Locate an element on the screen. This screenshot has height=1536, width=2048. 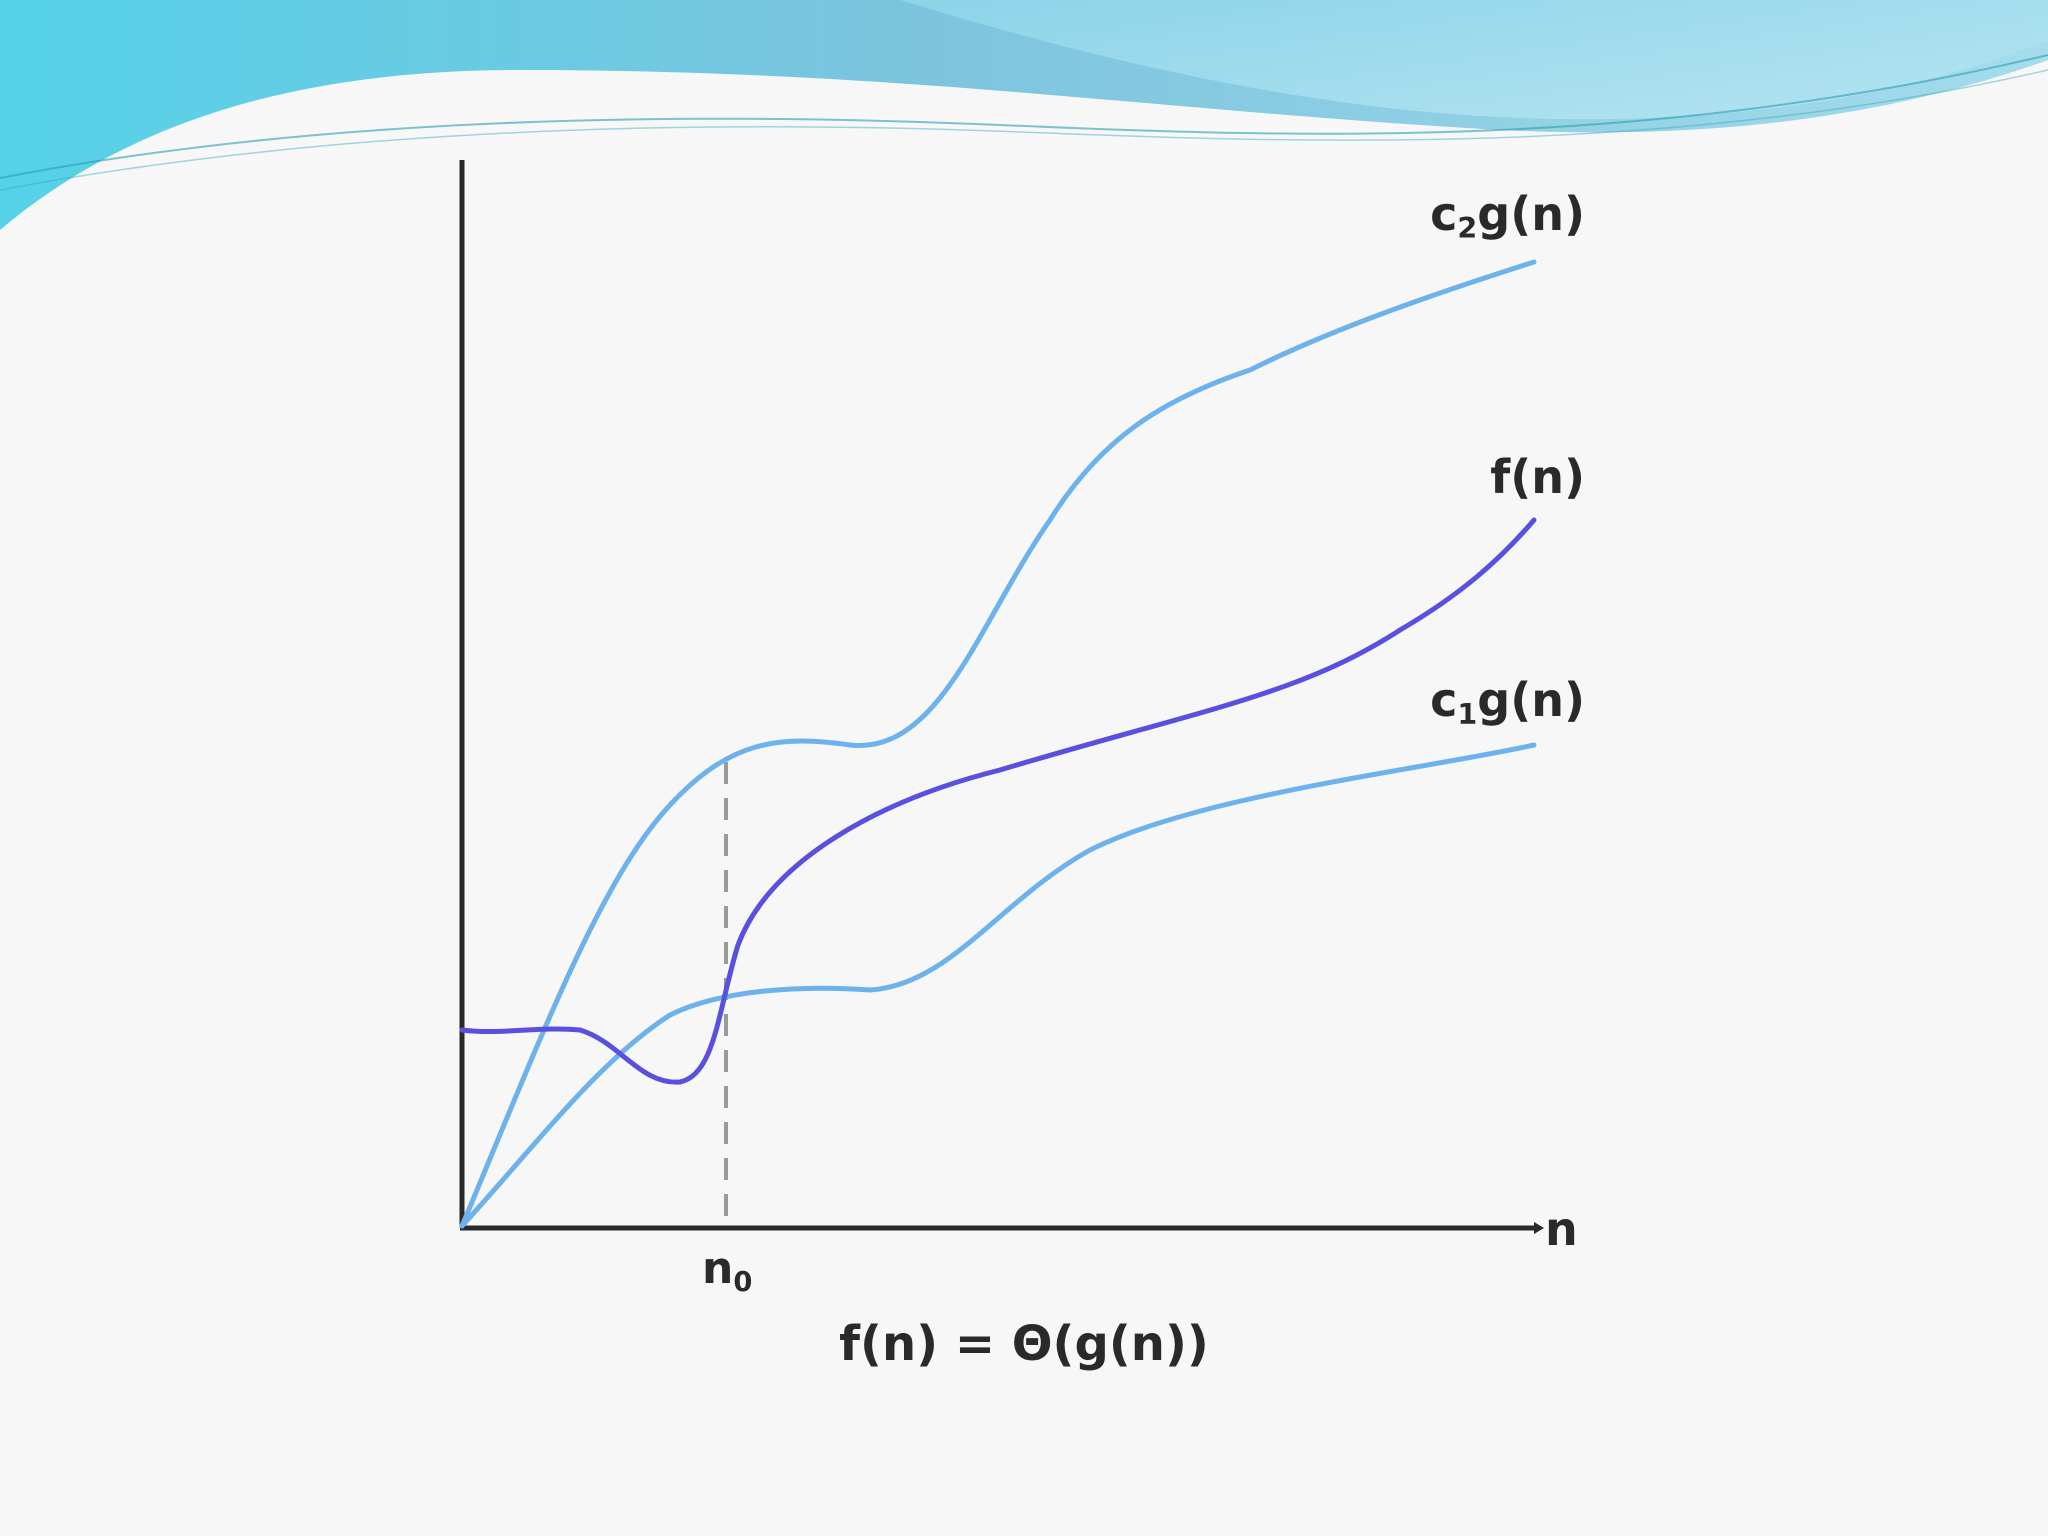
header-wave-decoration is located at coordinates (1024, 115).